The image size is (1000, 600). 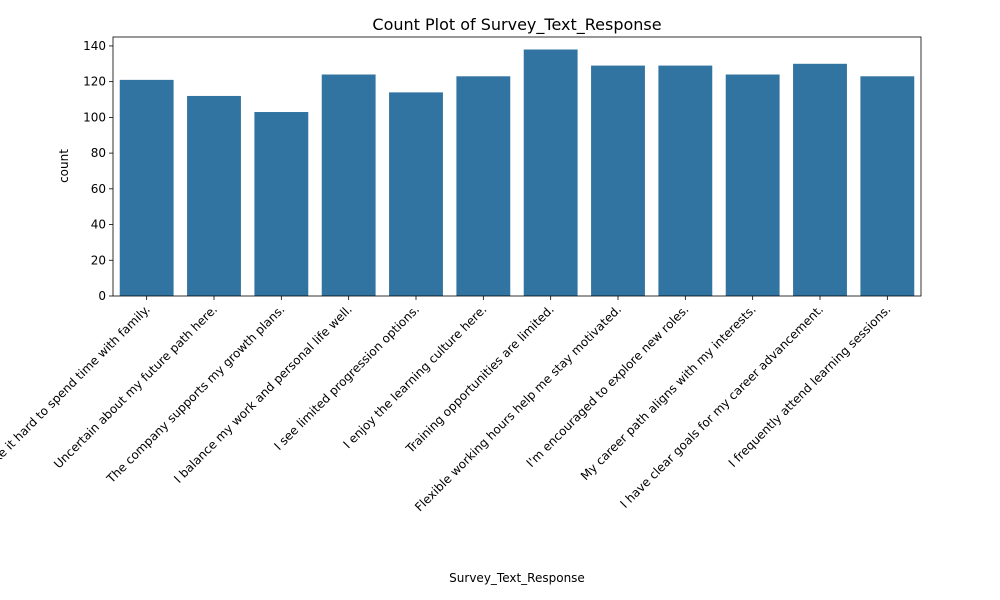 I want to click on y-tick-label: 100, so click(x=94, y=117).